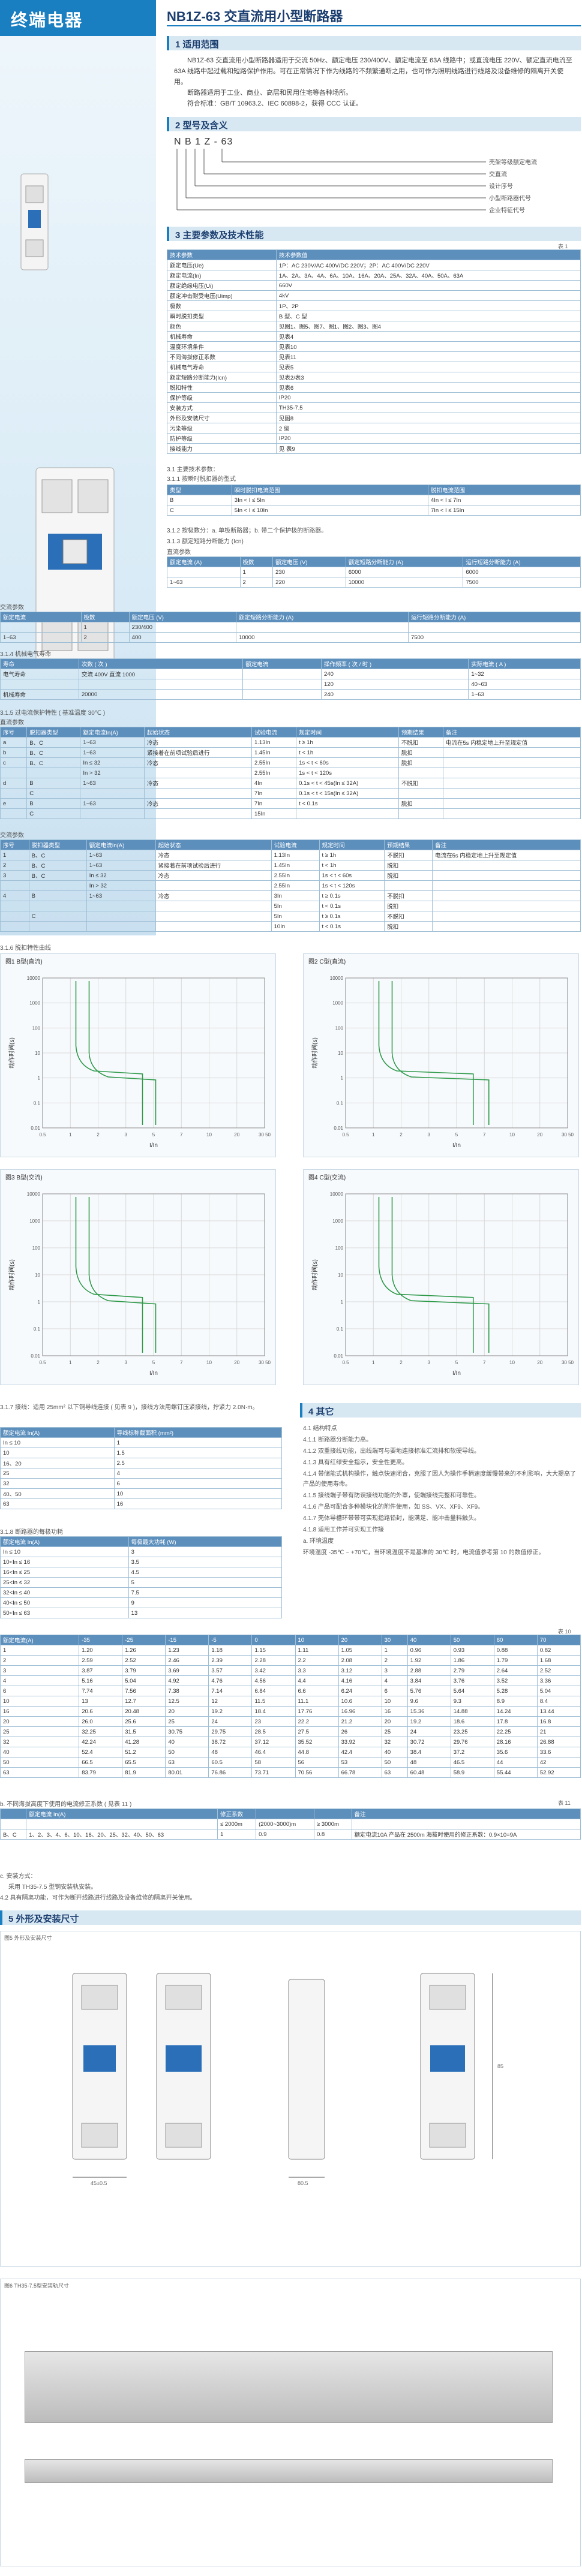  What do you see at coordinates (333, 1814) in the screenshot?
I see `table-header-cell` at bounding box center [333, 1814].